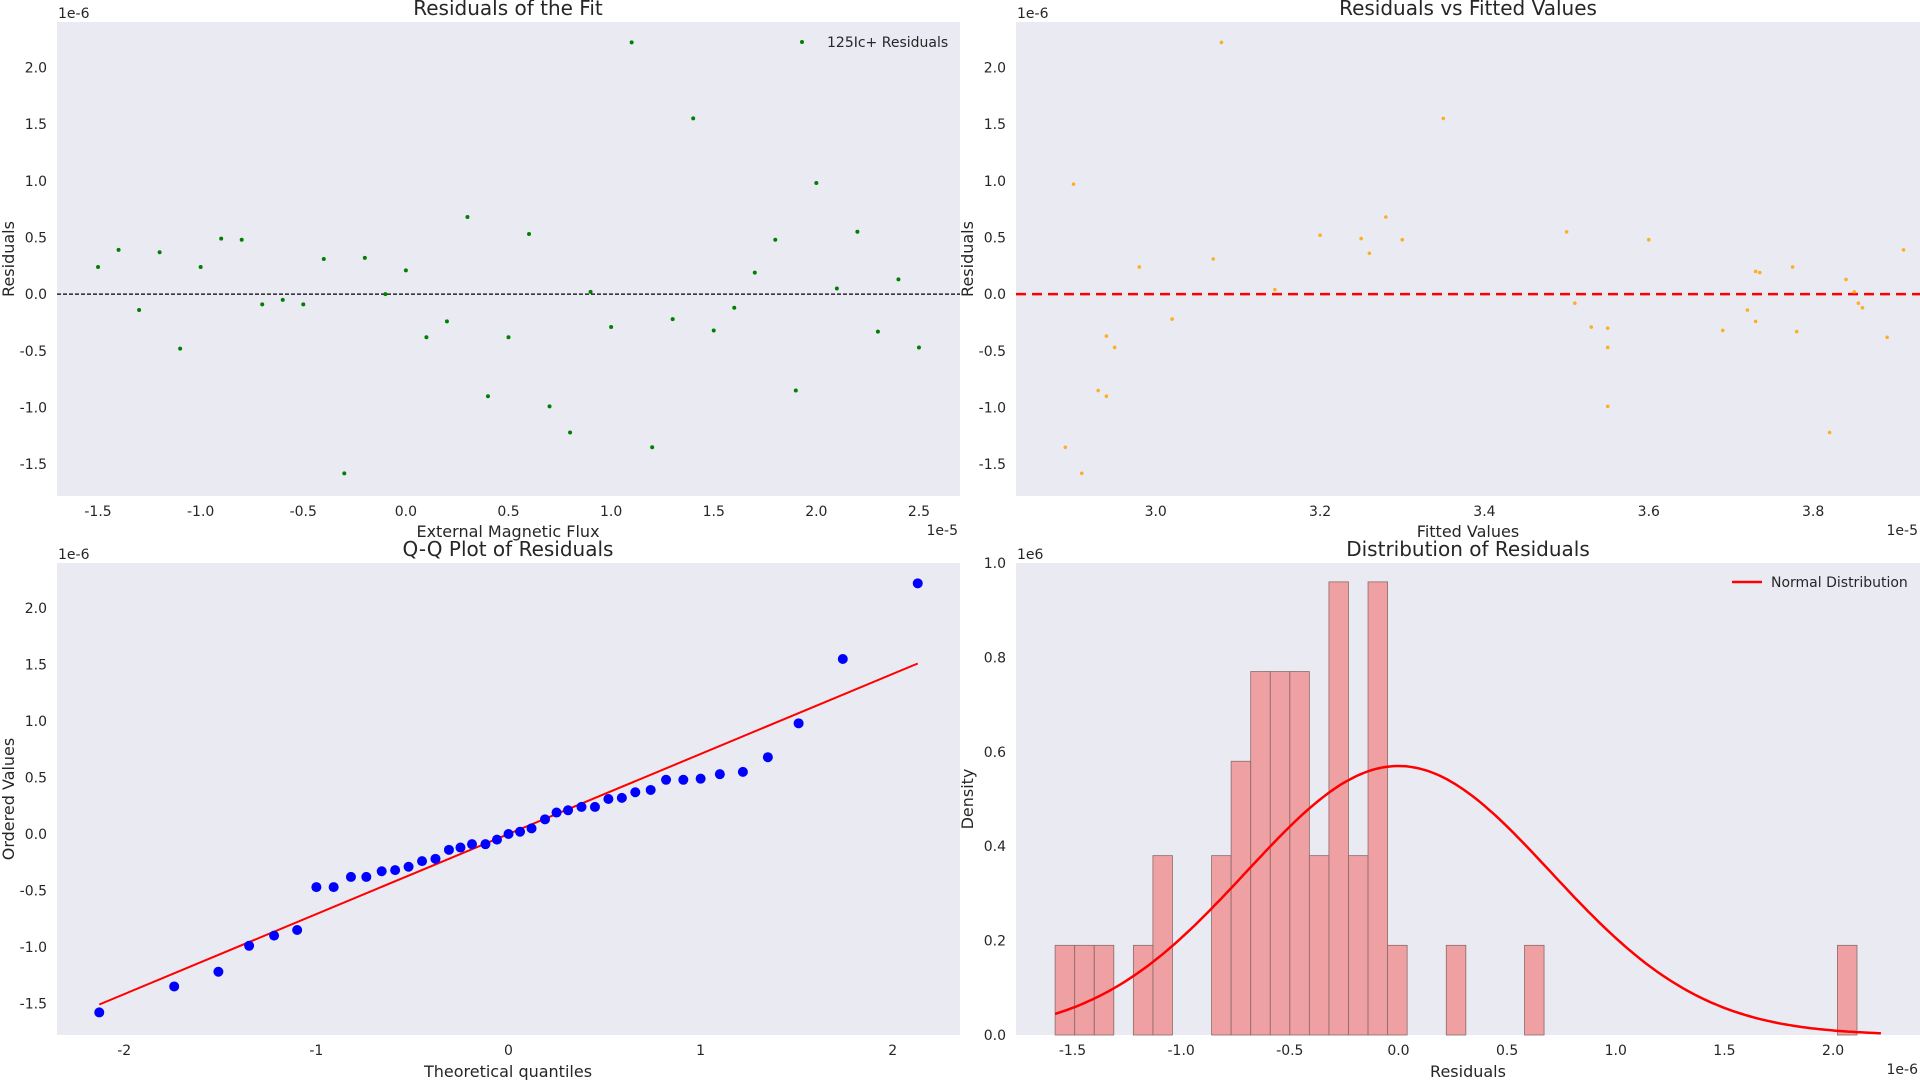  Describe the element at coordinates (1833, 1051) in the screenshot. I see `x-tick-label: 2.0` at that location.